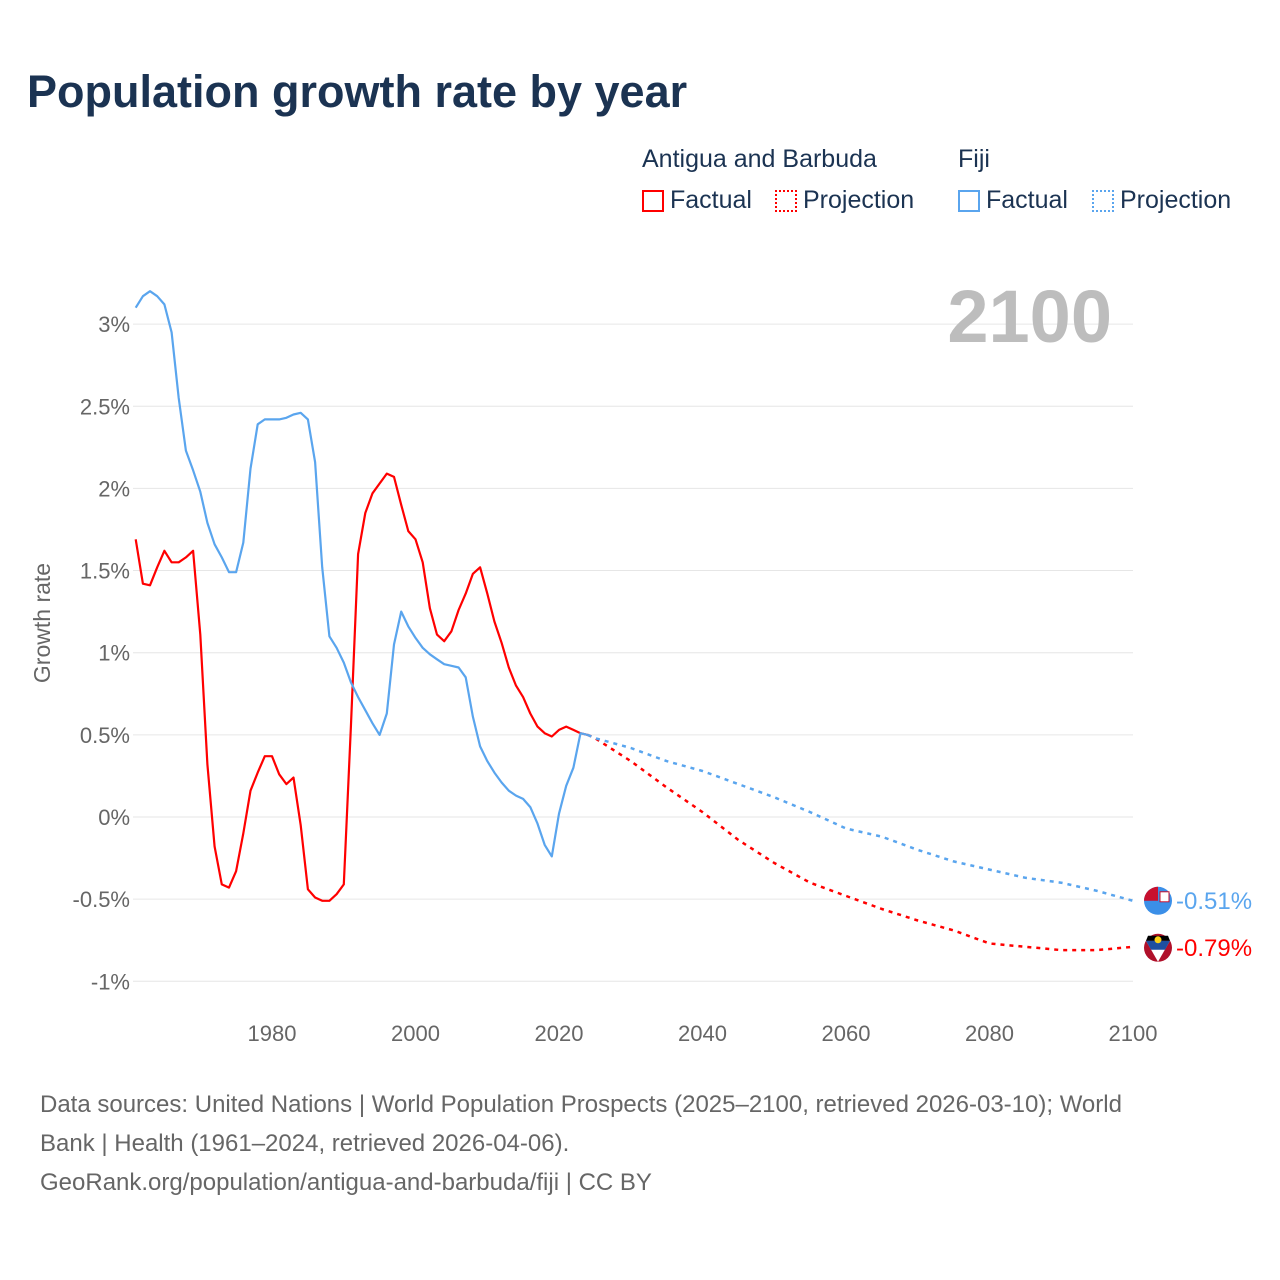  What do you see at coordinates (114, 488) in the screenshot?
I see `y-tick-label: 2%` at bounding box center [114, 488].